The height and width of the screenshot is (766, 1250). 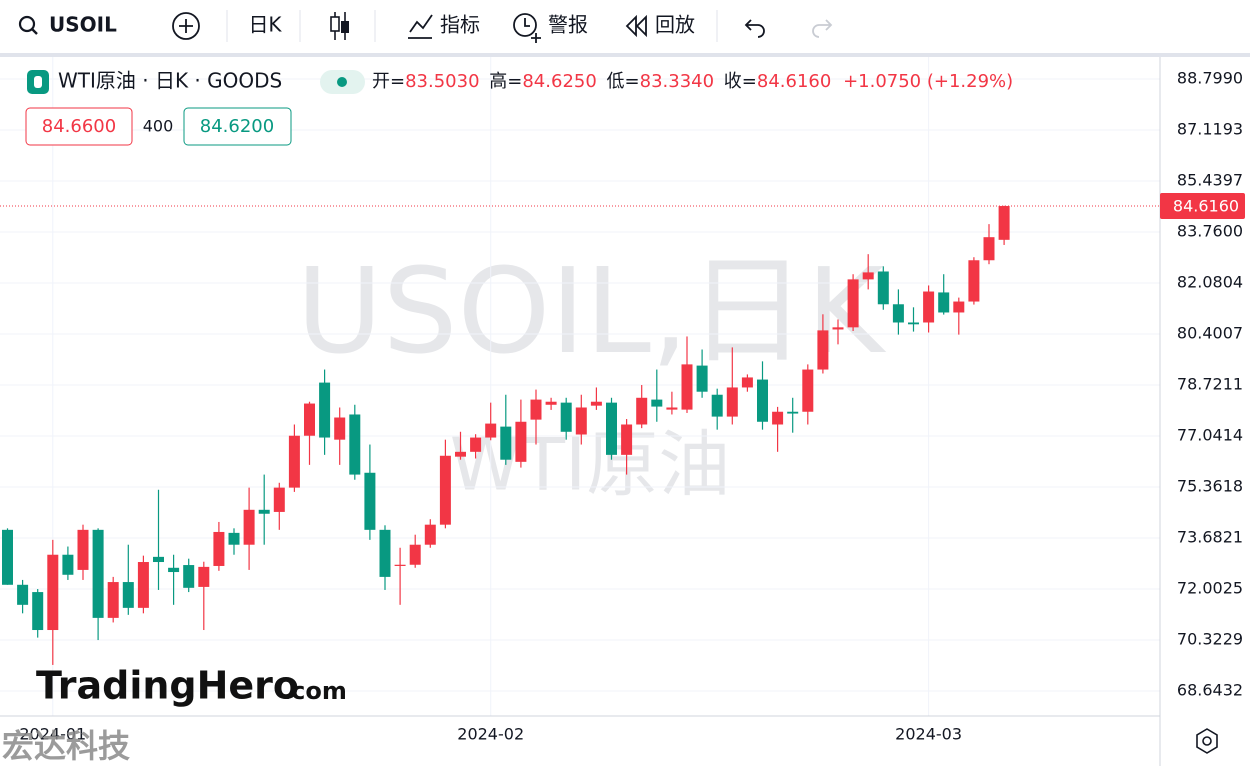 What do you see at coordinates (623, 81) in the screenshot?
I see `low-label: 低=` at bounding box center [623, 81].